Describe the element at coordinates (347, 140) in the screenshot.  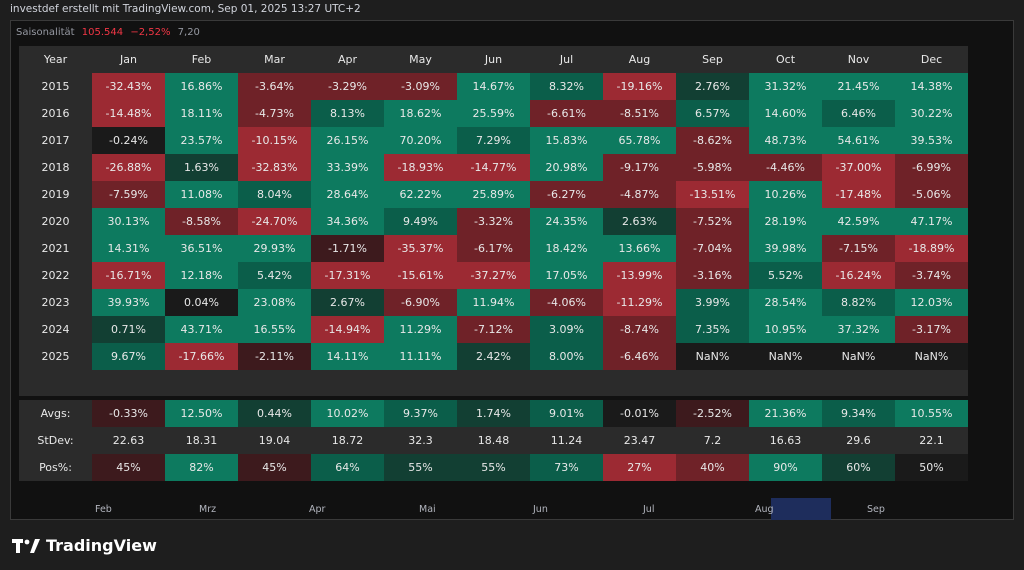
I see `return-cell: 26.15%` at that location.